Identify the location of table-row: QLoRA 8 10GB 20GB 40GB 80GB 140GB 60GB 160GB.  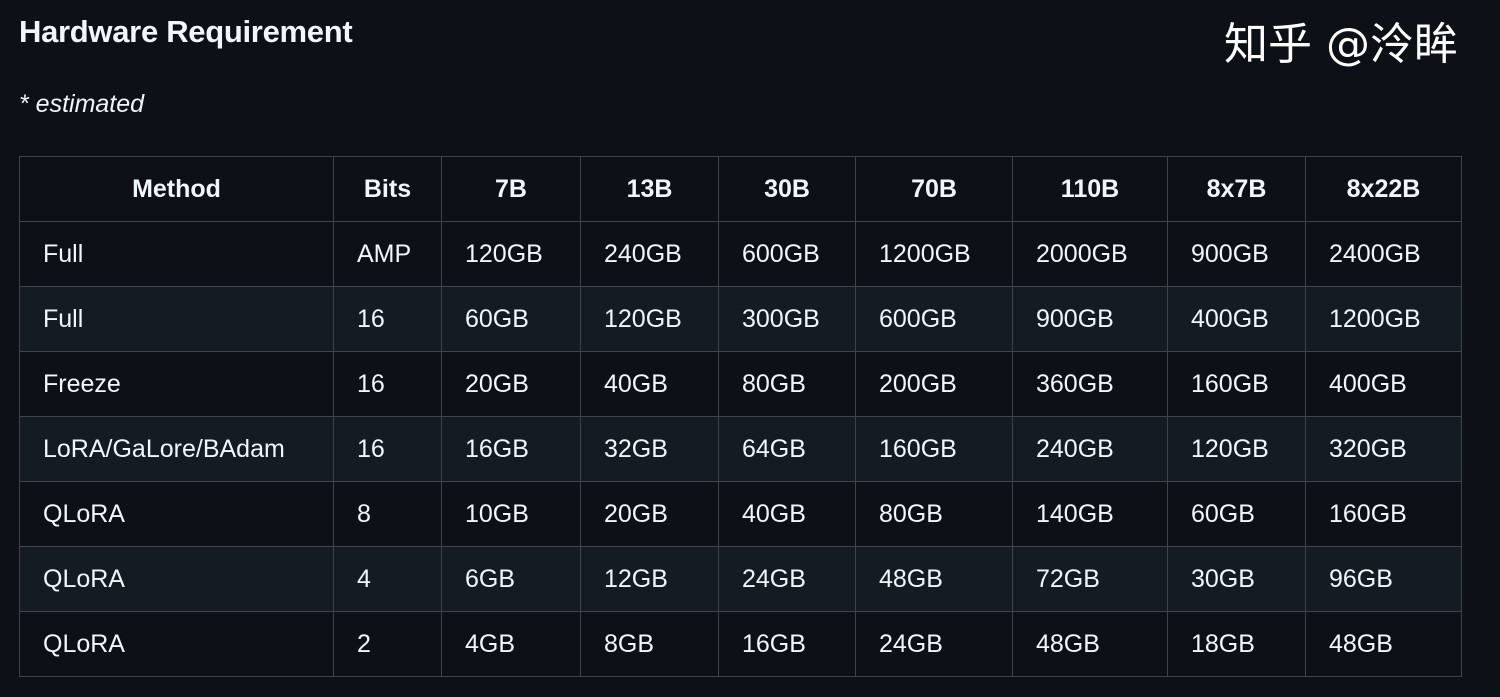
(740, 514).